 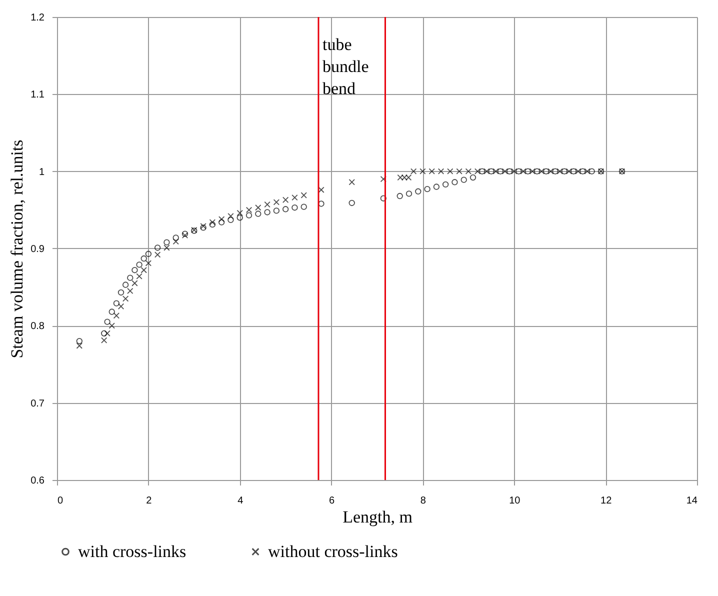 What do you see at coordinates (606, 501) in the screenshot?
I see `x-tick-label: 12` at bounding box center [606, 501].